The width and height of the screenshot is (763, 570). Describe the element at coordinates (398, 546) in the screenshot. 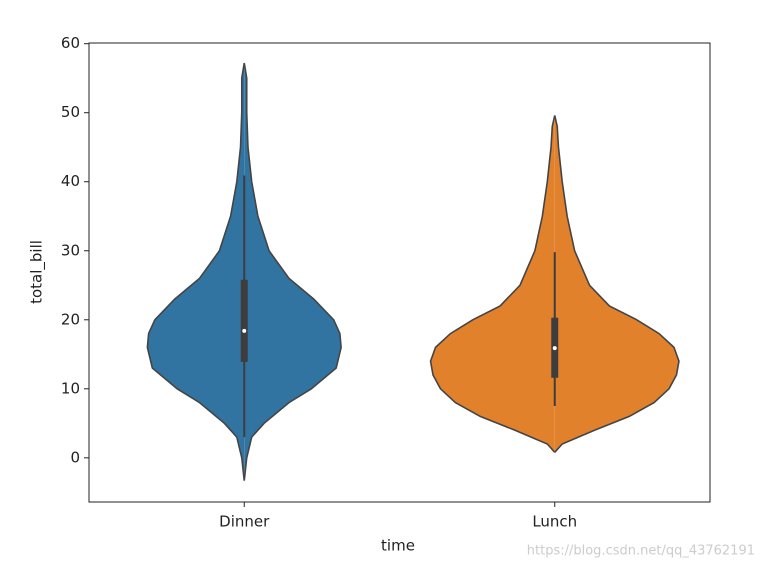

I see `x-axis-label: time` at that location.